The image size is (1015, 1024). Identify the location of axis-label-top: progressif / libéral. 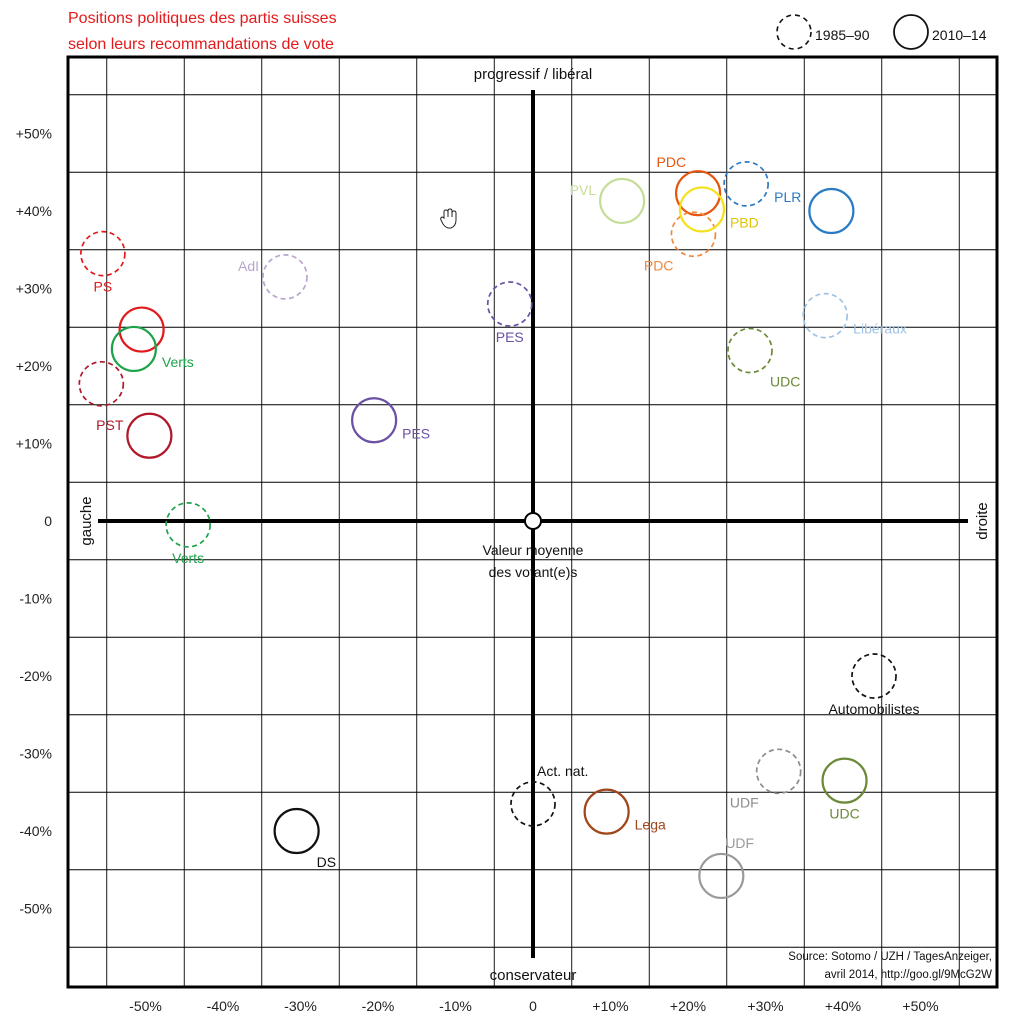
(533, 74).